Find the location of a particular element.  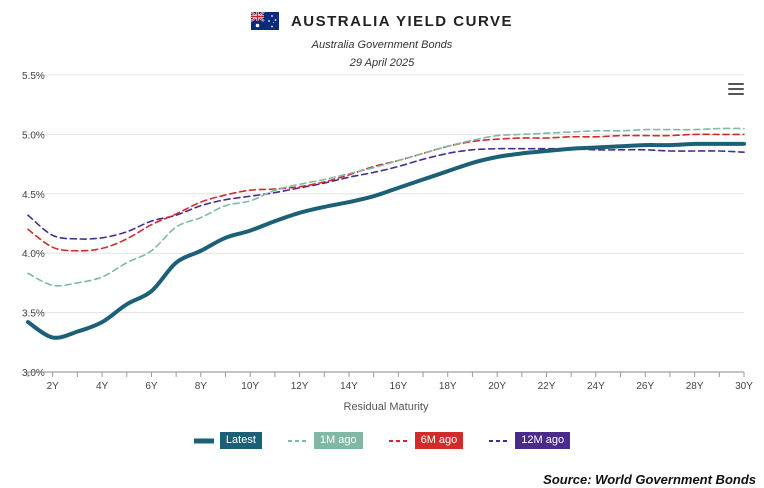

australia-flag-icon is located at coordinates (264, 21).